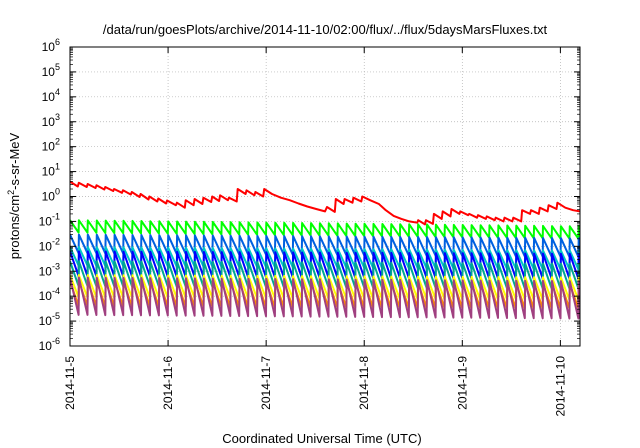 This screenshot has width=640, height=448. Describe the element at coordinates (364, 383) in the screenshot. I see `x-tick-label: 2014-11-8` at that location.